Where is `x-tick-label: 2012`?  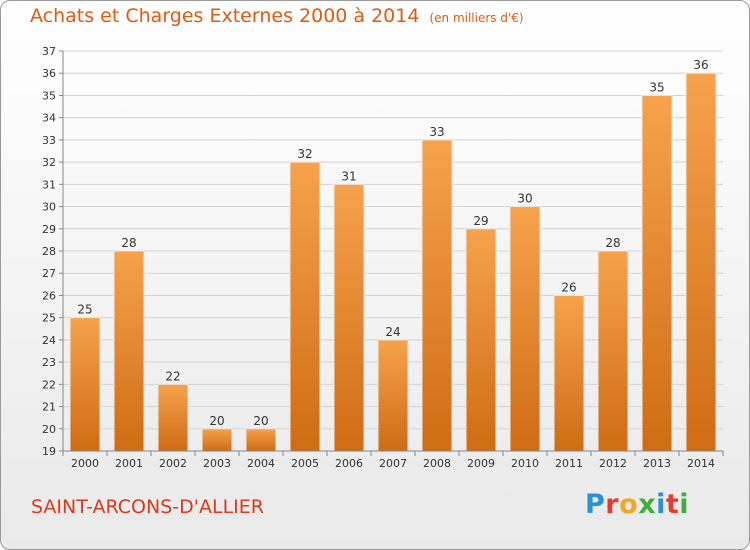 x-tick-label: 2012 is located at coordinates (613, 463).